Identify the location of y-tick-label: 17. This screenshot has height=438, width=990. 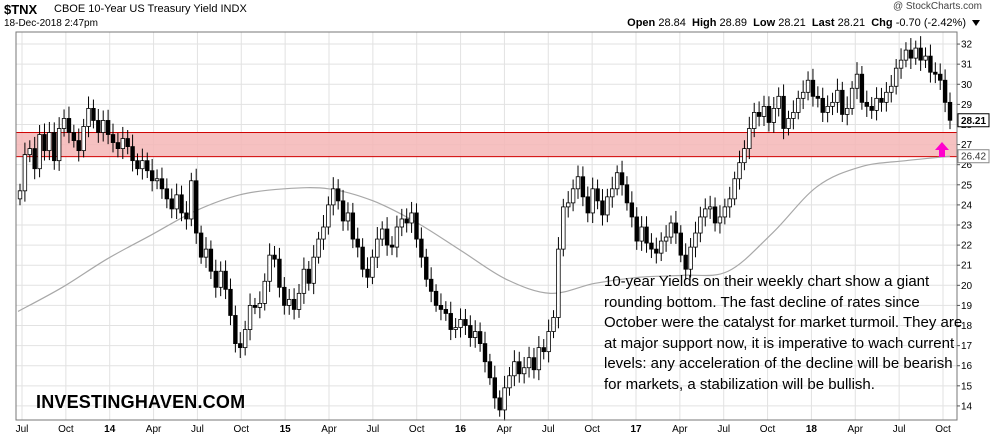
(967, 346).